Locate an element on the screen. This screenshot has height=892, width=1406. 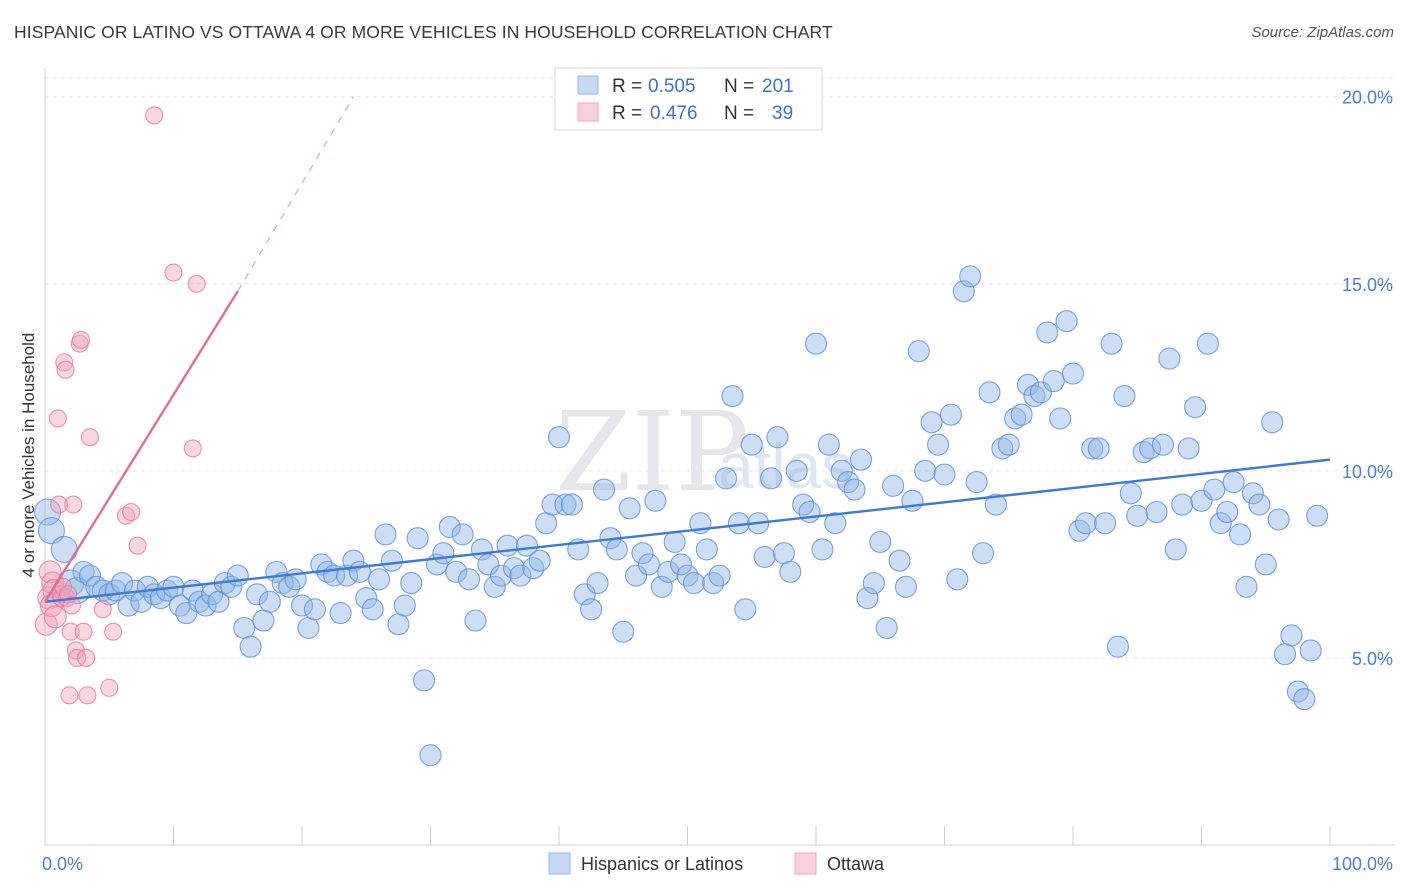
y-tick-label-3: 20.0% is located at coordinates (1367, 98).